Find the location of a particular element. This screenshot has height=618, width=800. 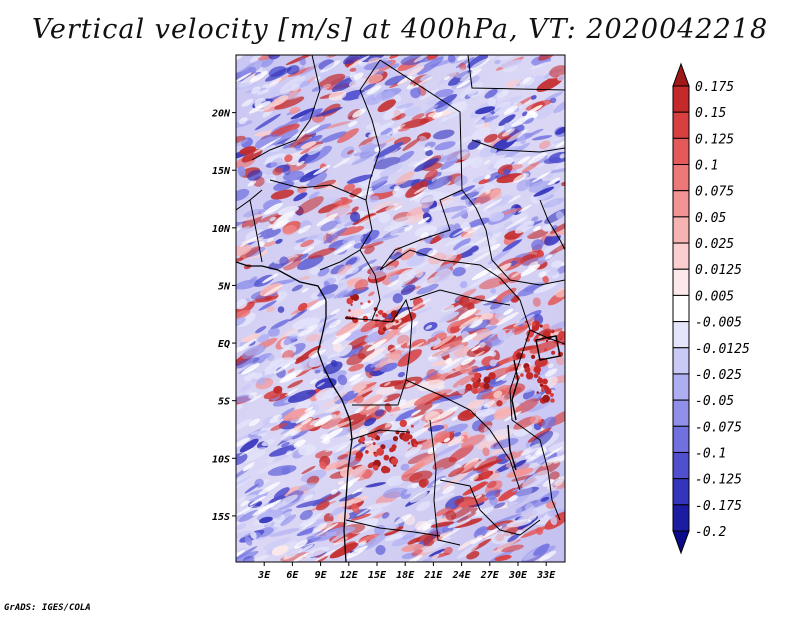

colorbar-level-label: 0.175 is located at coordinates (714, 87).